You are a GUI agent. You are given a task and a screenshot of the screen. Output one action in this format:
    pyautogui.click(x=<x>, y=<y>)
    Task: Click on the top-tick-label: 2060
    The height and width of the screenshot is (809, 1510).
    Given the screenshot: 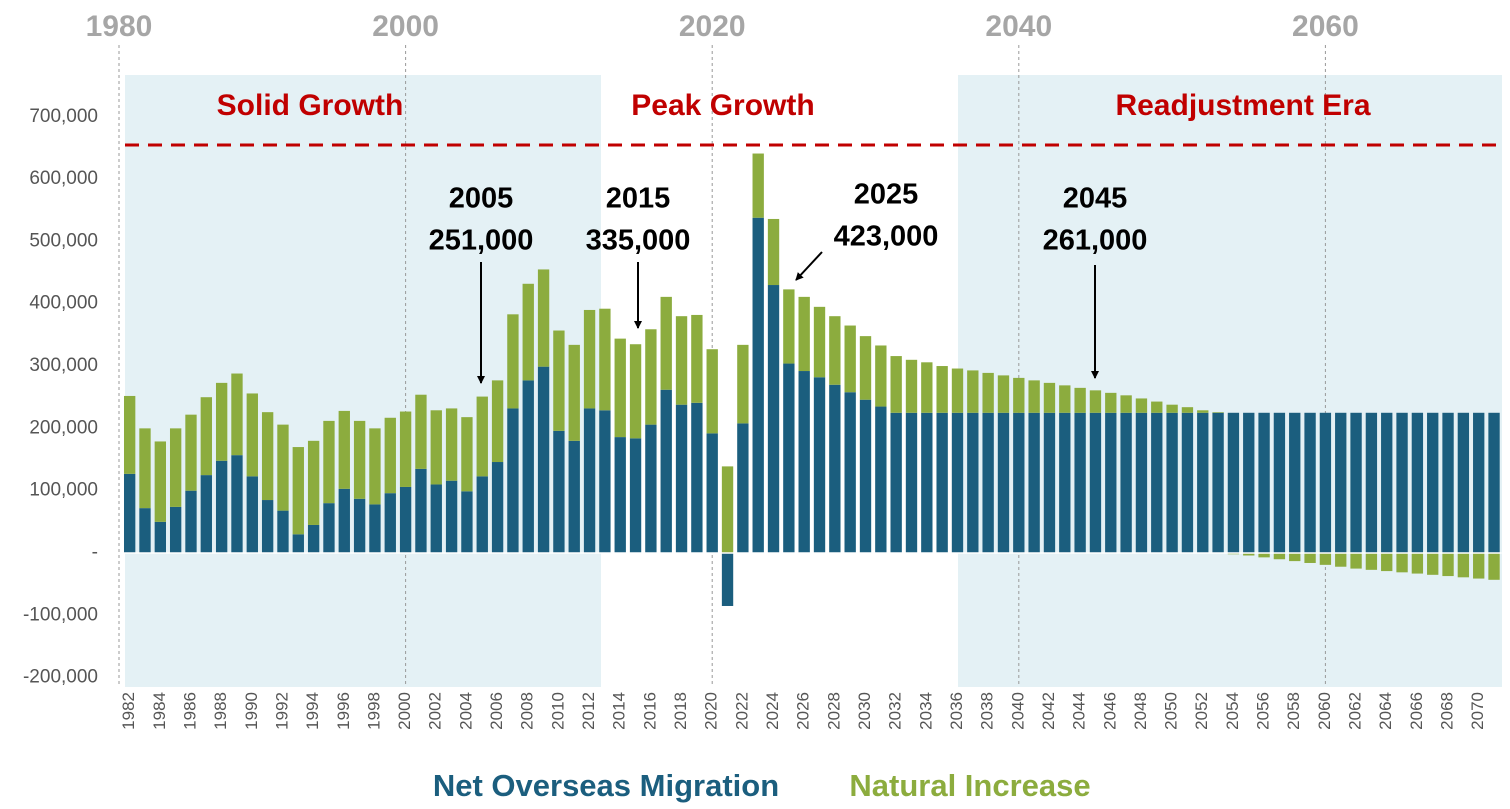 What is the action you would take?
    pyautogui.click(x=1325, y=26)
    